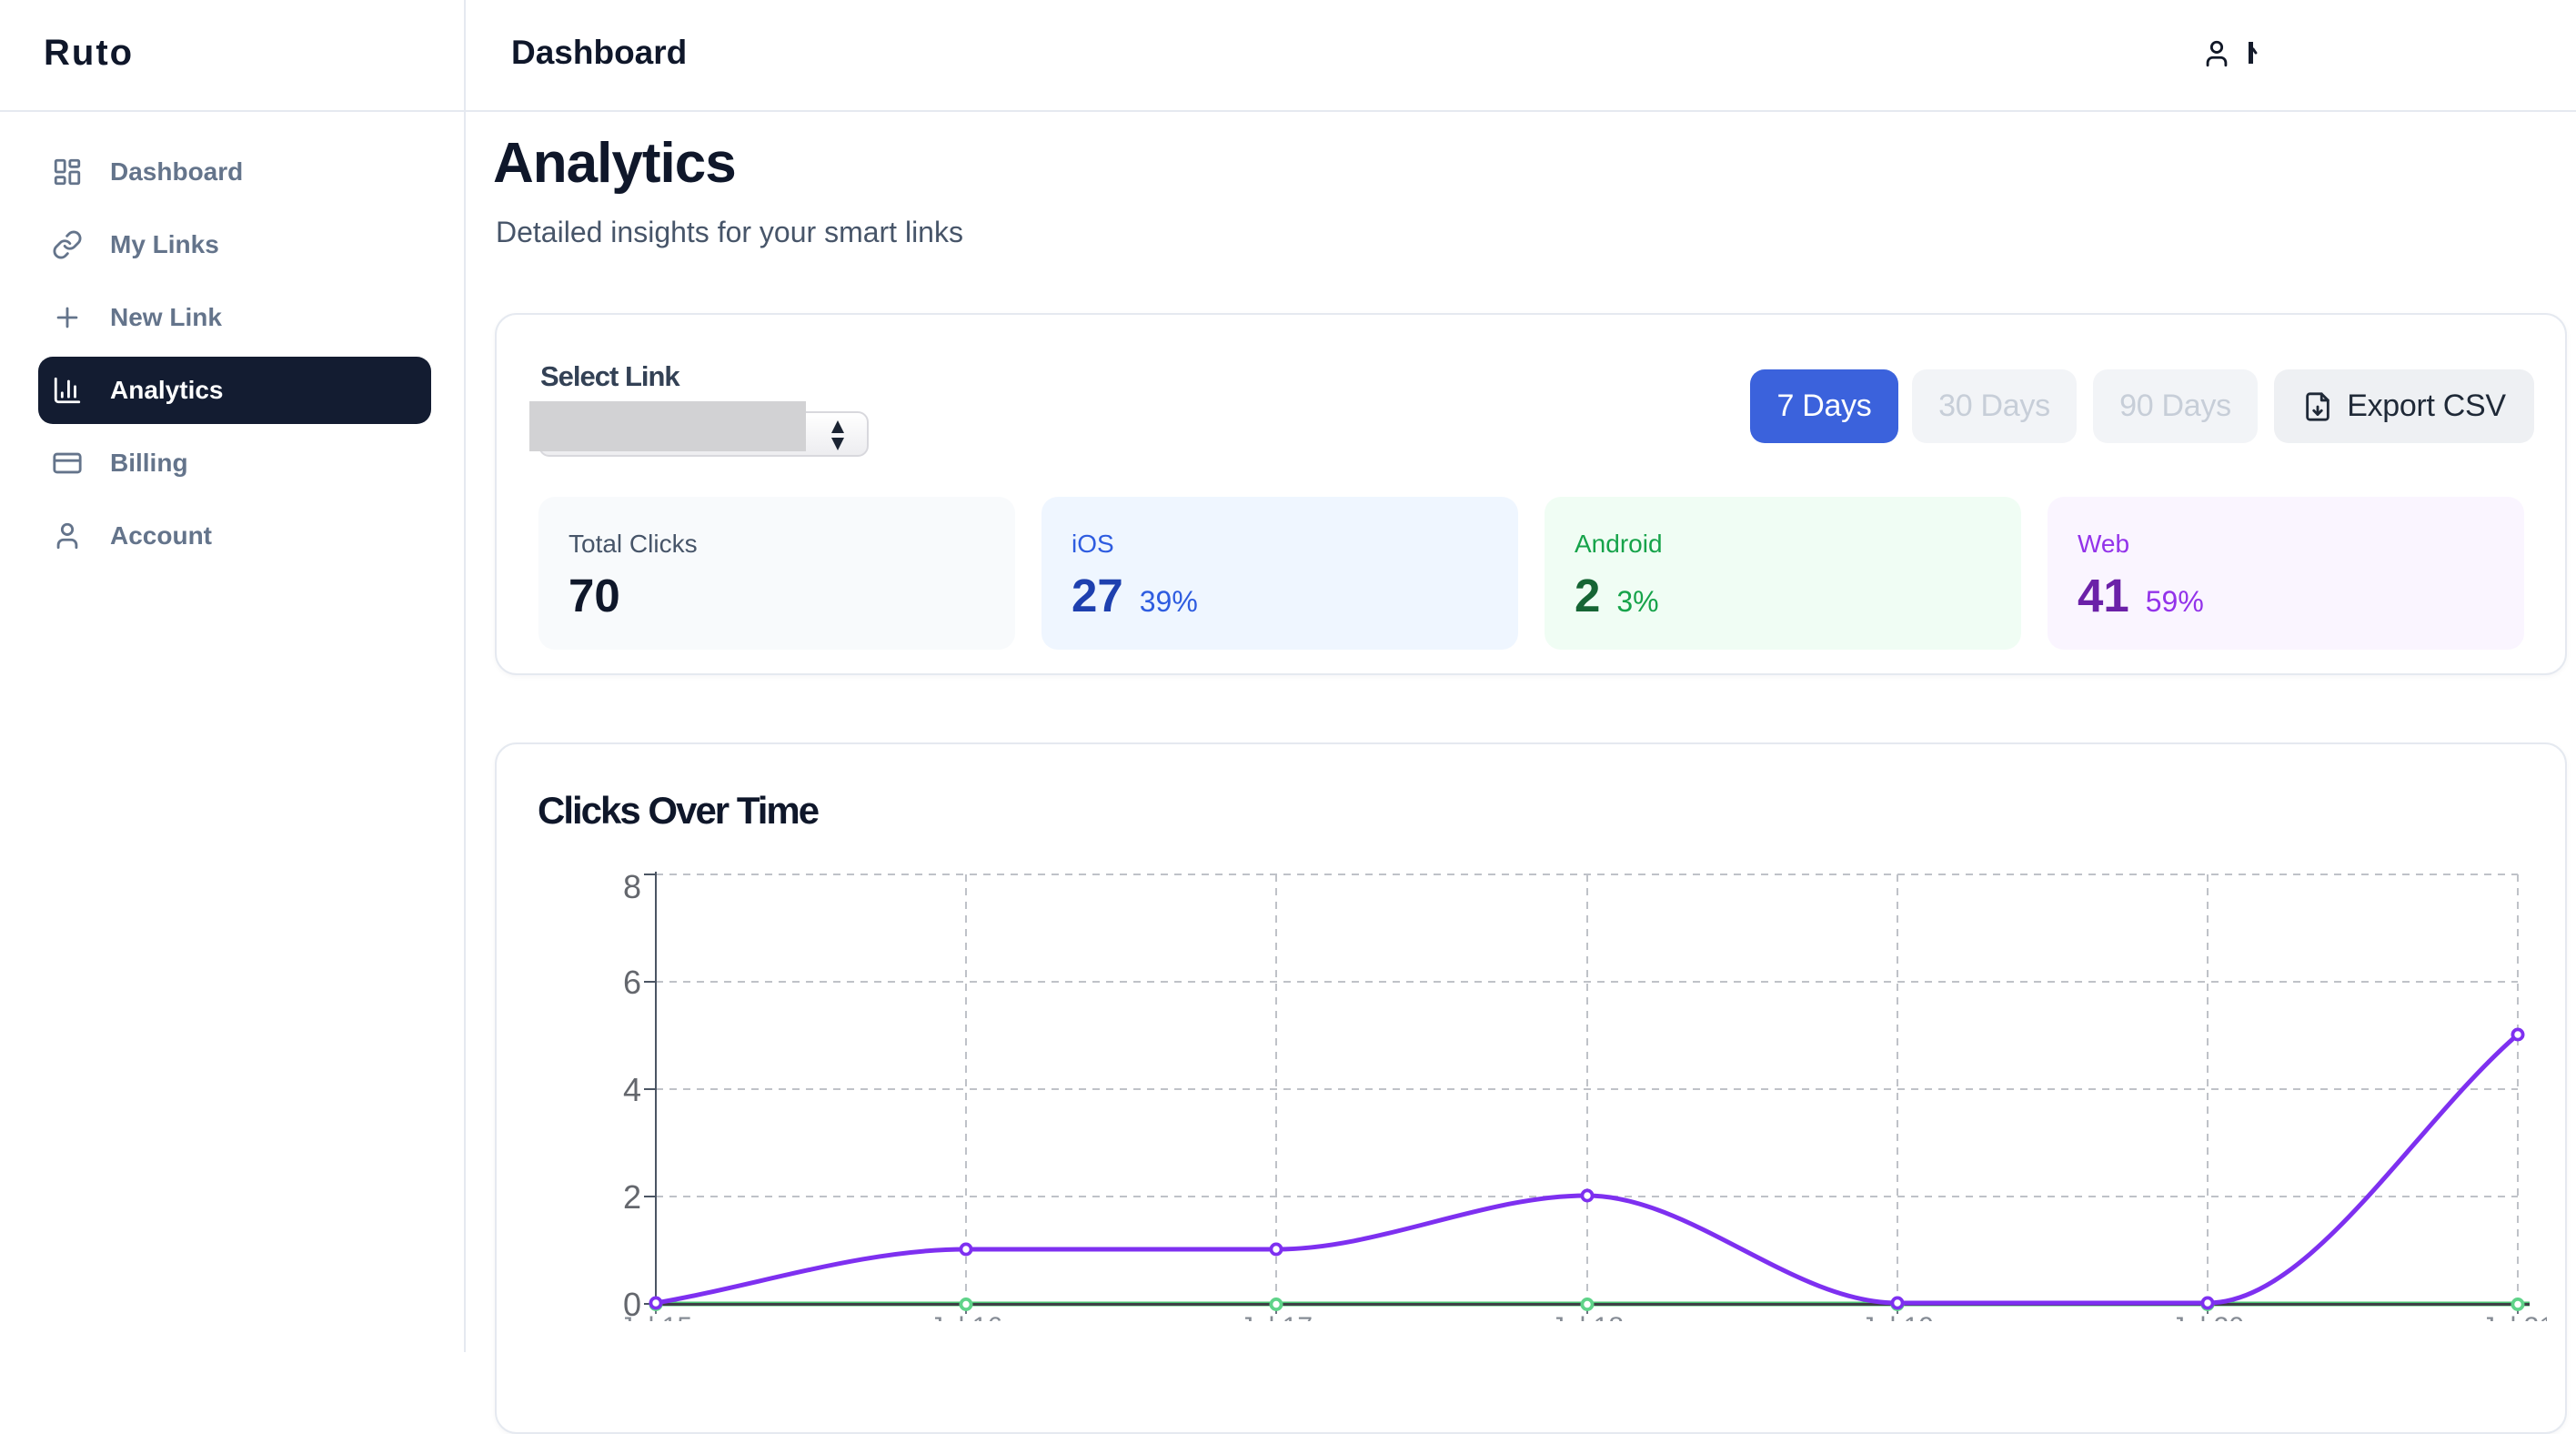 This screenshot has height=1434, width=2576. What do you see at coordinates (966, 1316) in the screenshot?
I see `svg-text: Jul 16` at bounding box center [966, 1316].